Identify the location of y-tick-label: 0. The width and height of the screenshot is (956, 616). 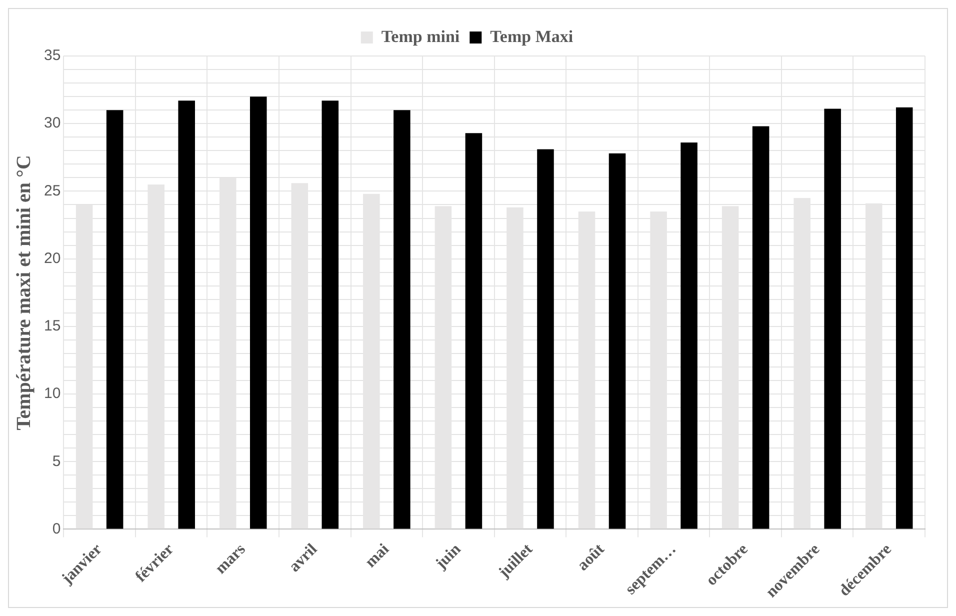
(56, 529).